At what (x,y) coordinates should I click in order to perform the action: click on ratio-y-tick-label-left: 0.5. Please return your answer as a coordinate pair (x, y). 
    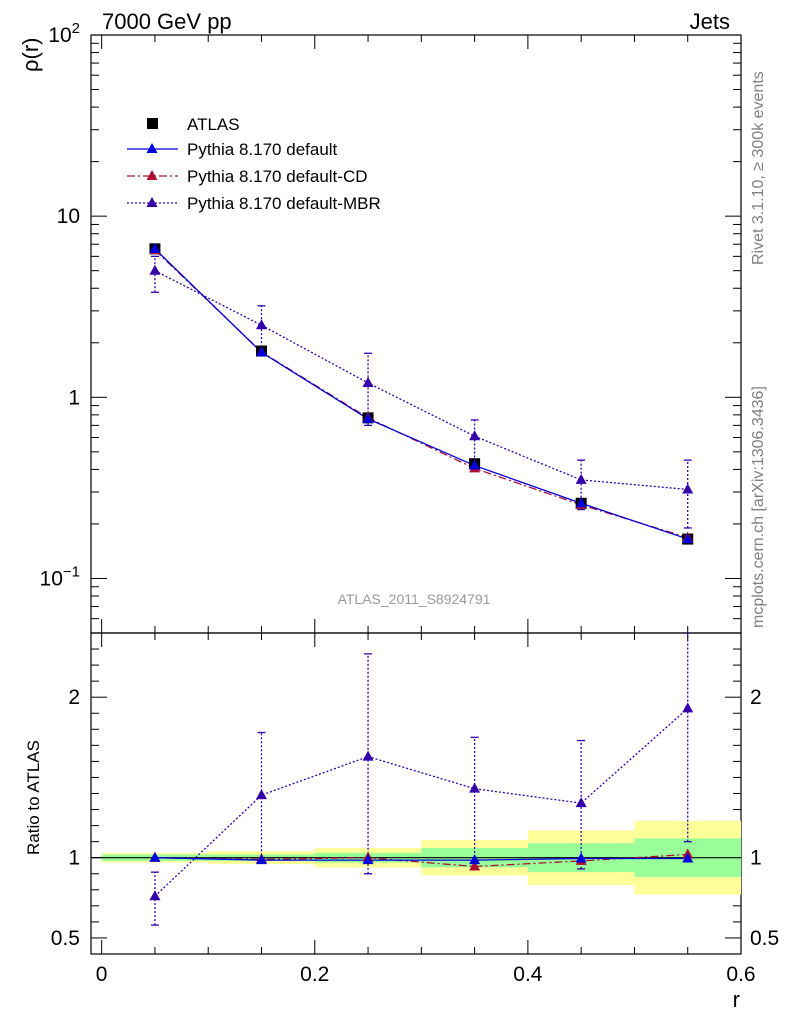
    Looking at the image, I should click on (65, 938).